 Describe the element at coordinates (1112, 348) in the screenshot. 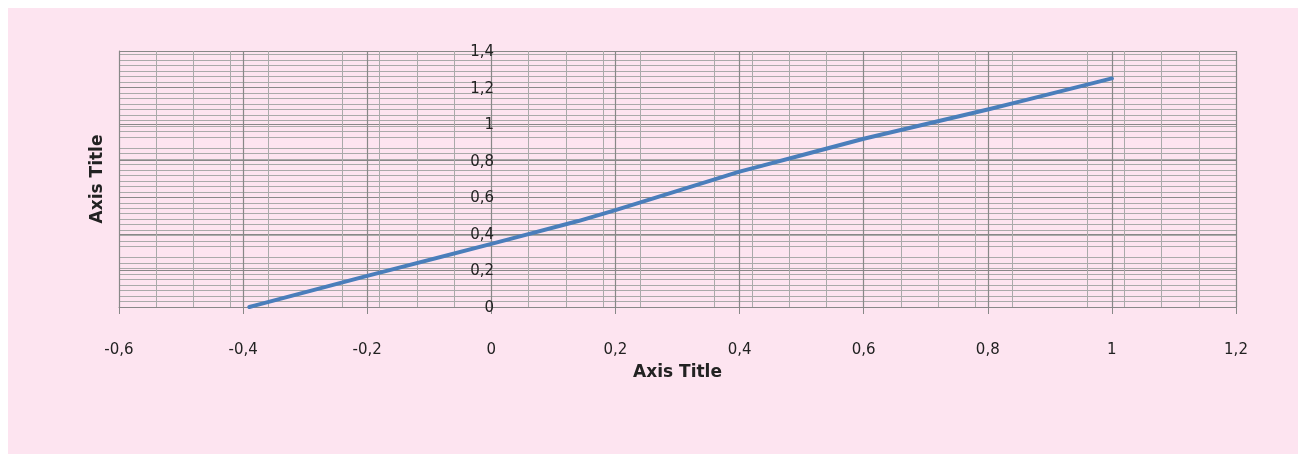

I see `x-tick-label: 1` at that location.